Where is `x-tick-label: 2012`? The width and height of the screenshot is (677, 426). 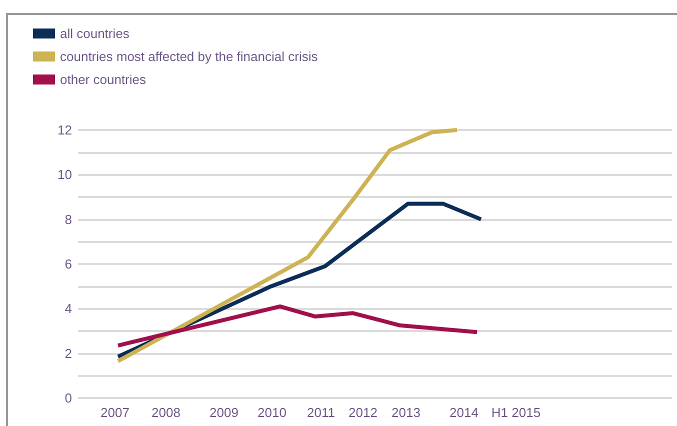 x-tick-label: 2012 is located at coordinates (363, 412).